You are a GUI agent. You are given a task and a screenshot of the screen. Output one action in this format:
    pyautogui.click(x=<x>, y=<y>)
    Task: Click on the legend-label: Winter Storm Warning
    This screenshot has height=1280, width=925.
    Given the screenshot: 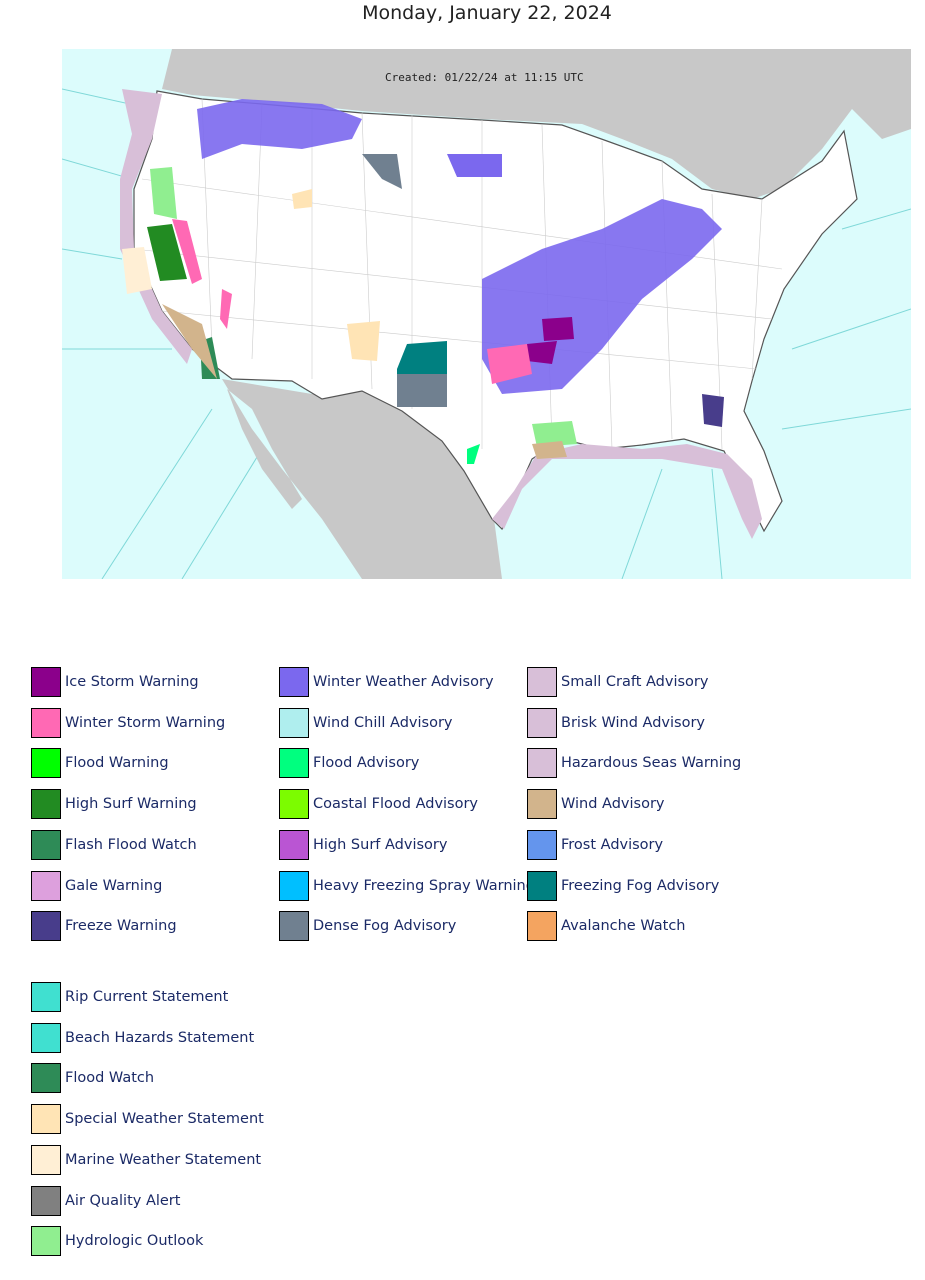 What is the action you would take?
    pyautogui.click(x=145, y=722)
    